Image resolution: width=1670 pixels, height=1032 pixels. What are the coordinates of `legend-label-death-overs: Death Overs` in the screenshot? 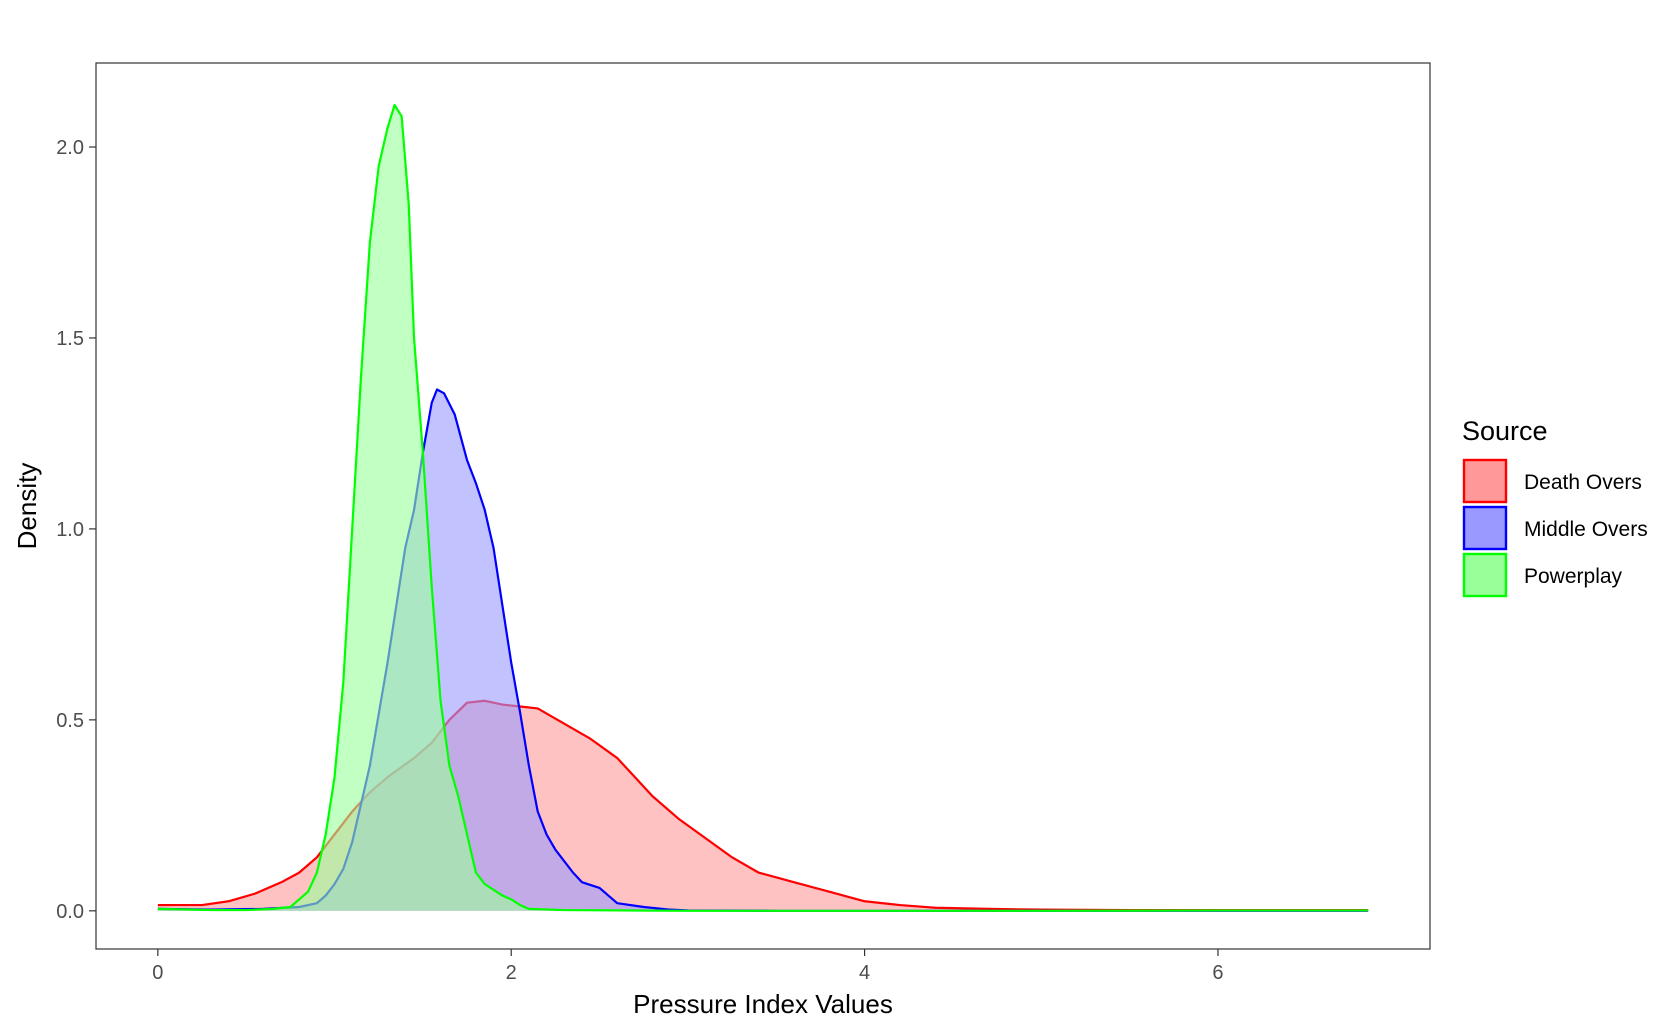 It's located at (1583, 482).